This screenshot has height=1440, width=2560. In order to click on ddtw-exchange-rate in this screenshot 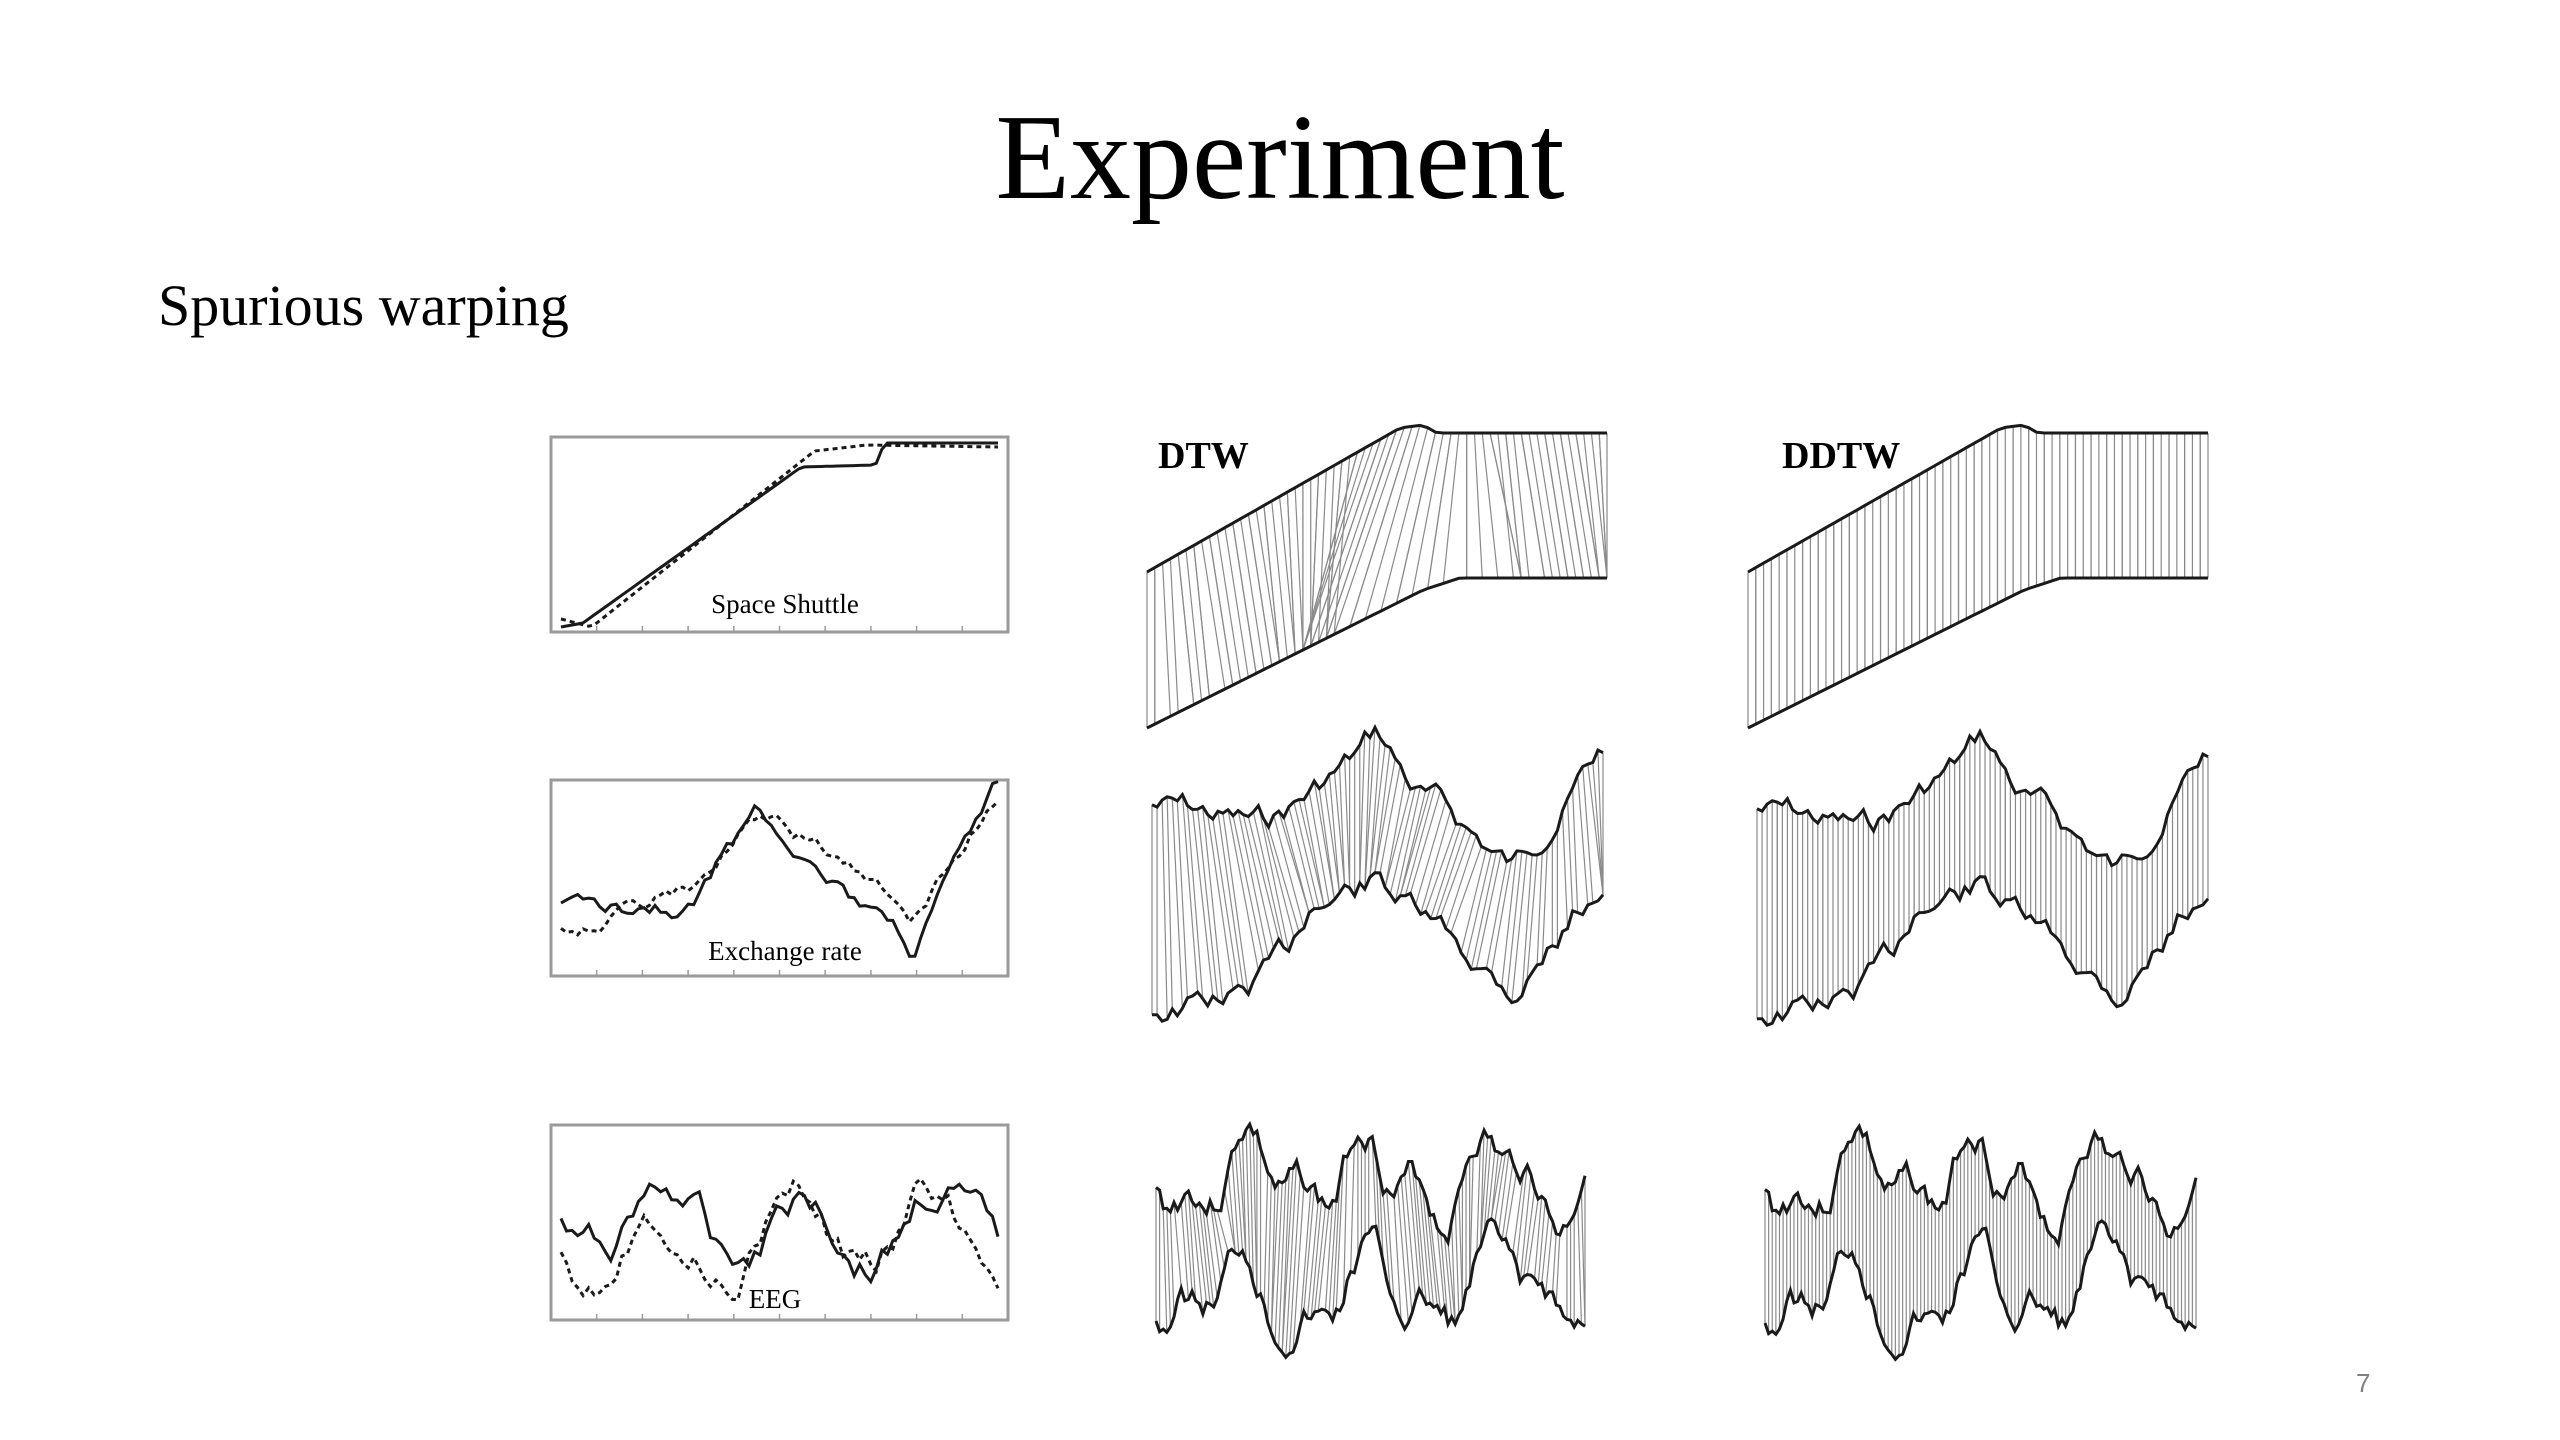, I will do `click(1983, 877)`.